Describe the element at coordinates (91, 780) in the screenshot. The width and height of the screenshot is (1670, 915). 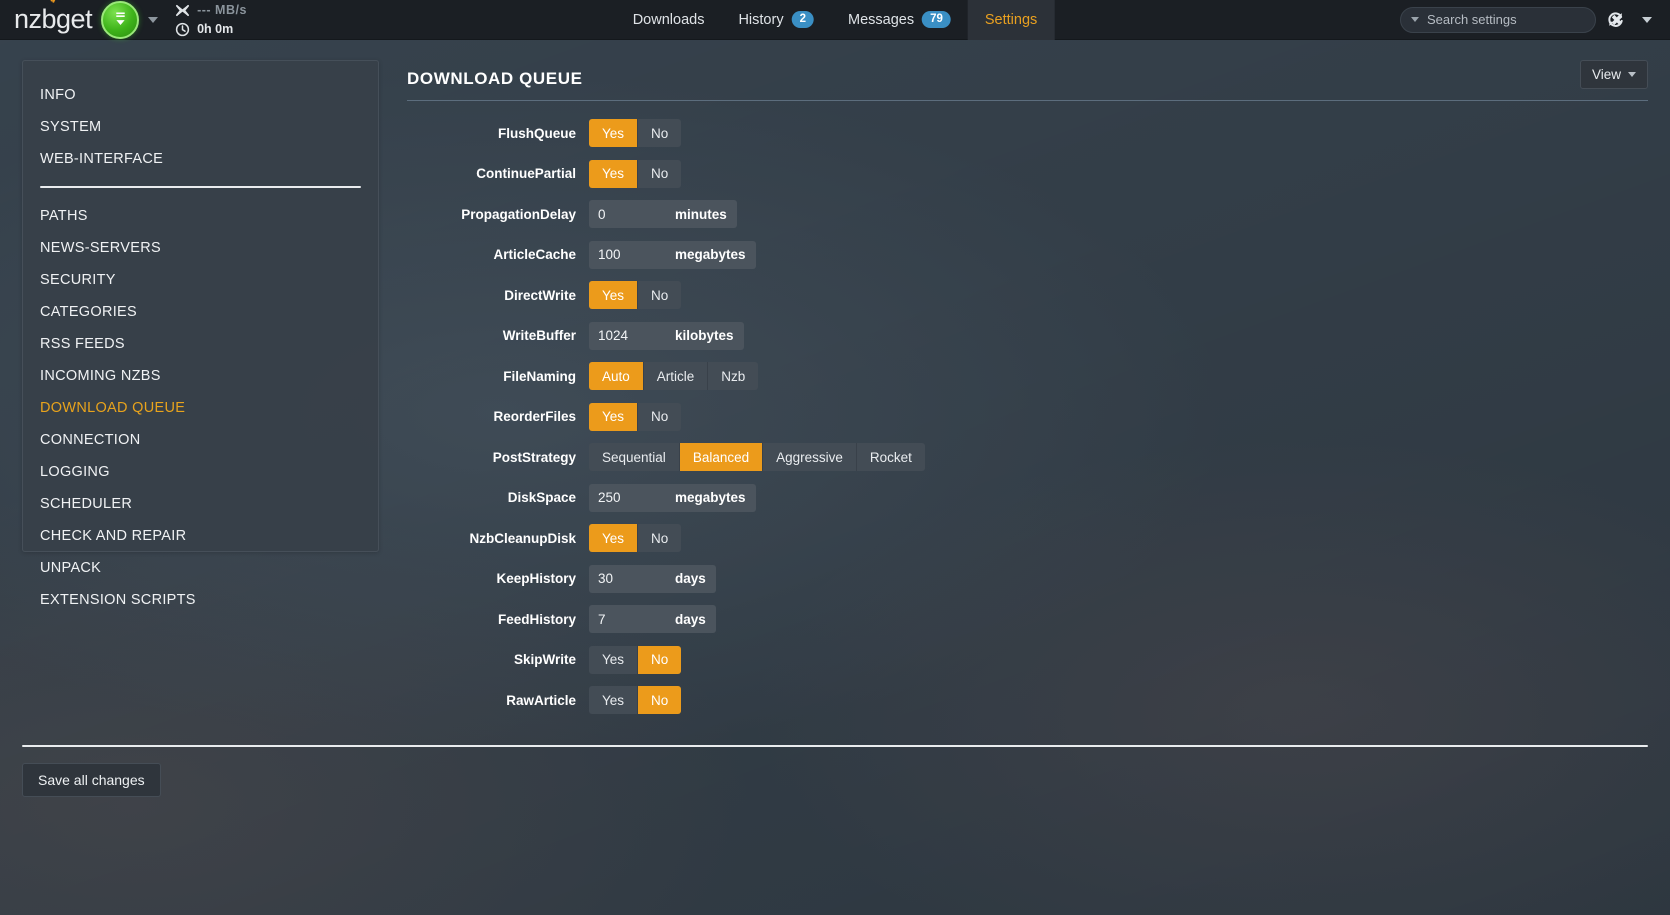
I see `save-all-changes-button: Save all changes` at that location.